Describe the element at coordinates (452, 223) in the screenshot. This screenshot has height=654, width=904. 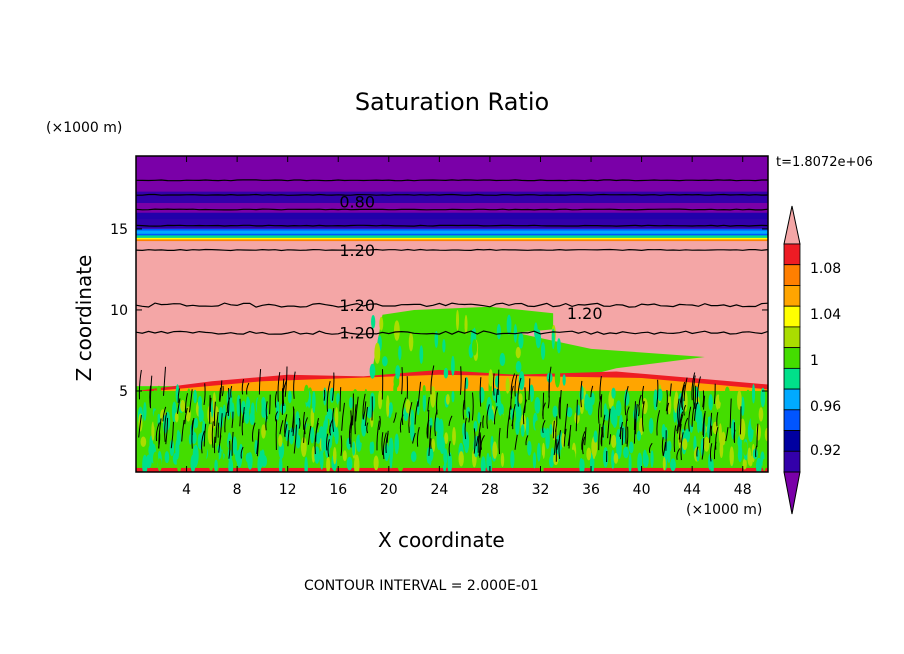
I see `layer-band` at that location.